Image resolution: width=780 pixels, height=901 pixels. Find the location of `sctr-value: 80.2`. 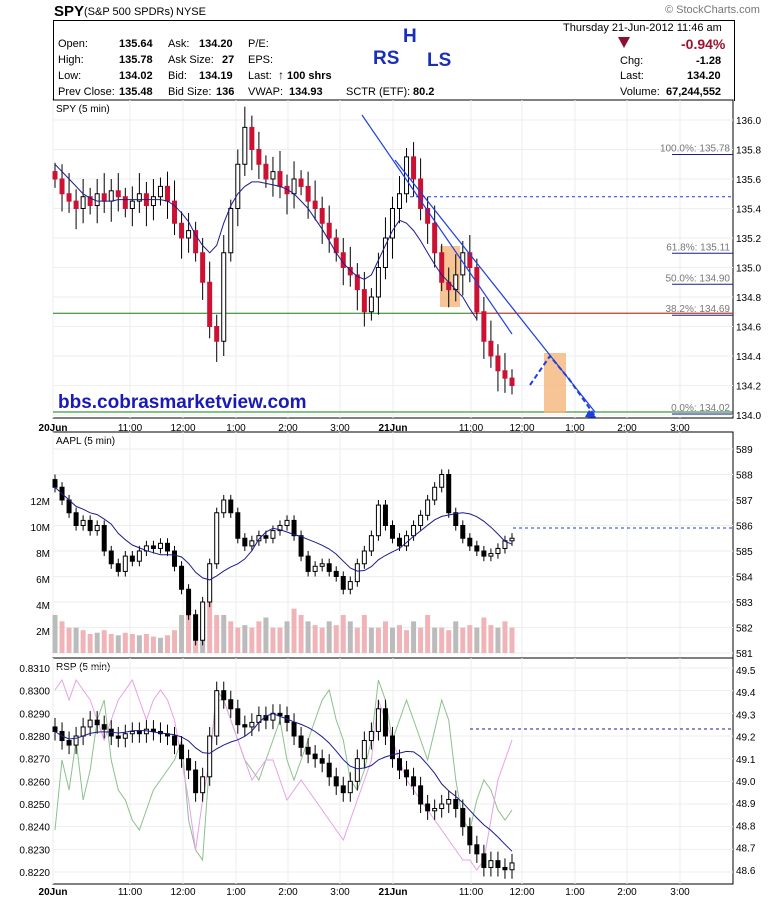

sctr-value: 80.2 is located at coordinates (424, 92).